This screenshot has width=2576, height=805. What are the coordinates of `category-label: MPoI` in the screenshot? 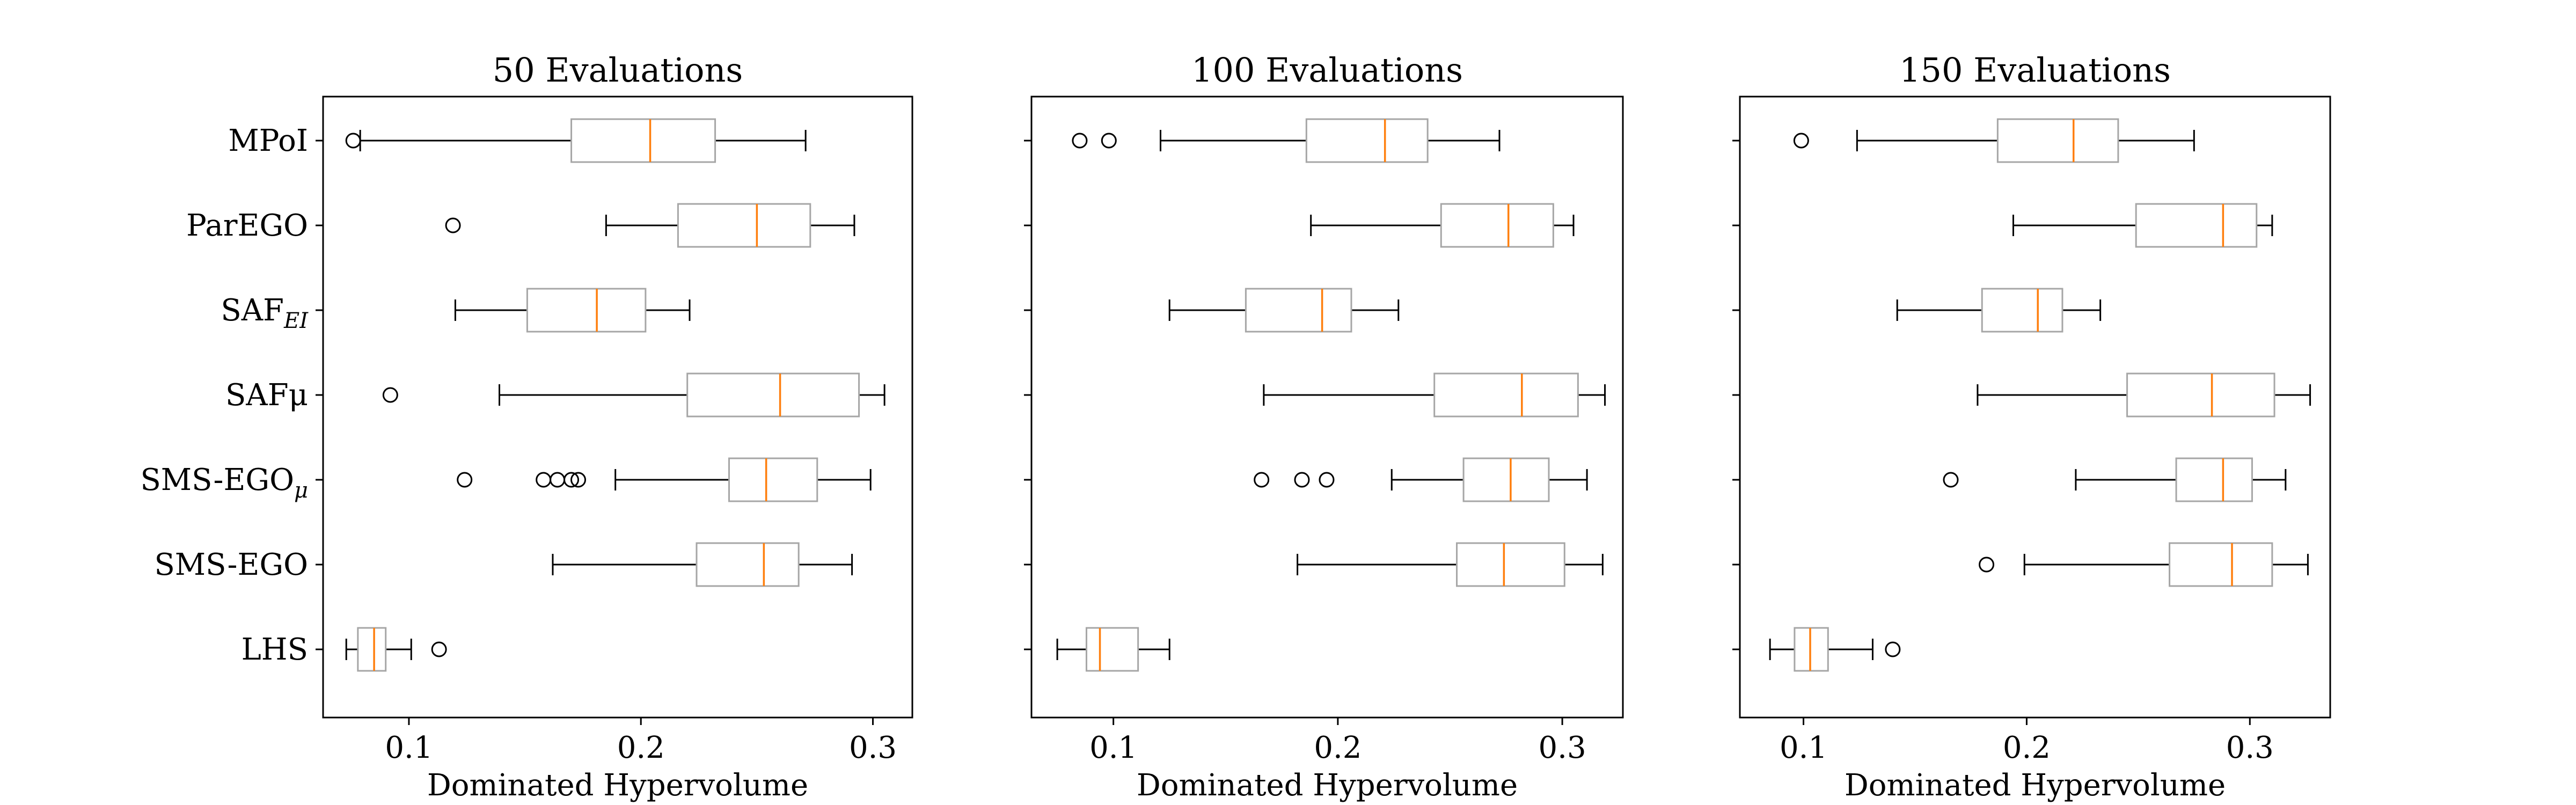 It's located at (268, 140).